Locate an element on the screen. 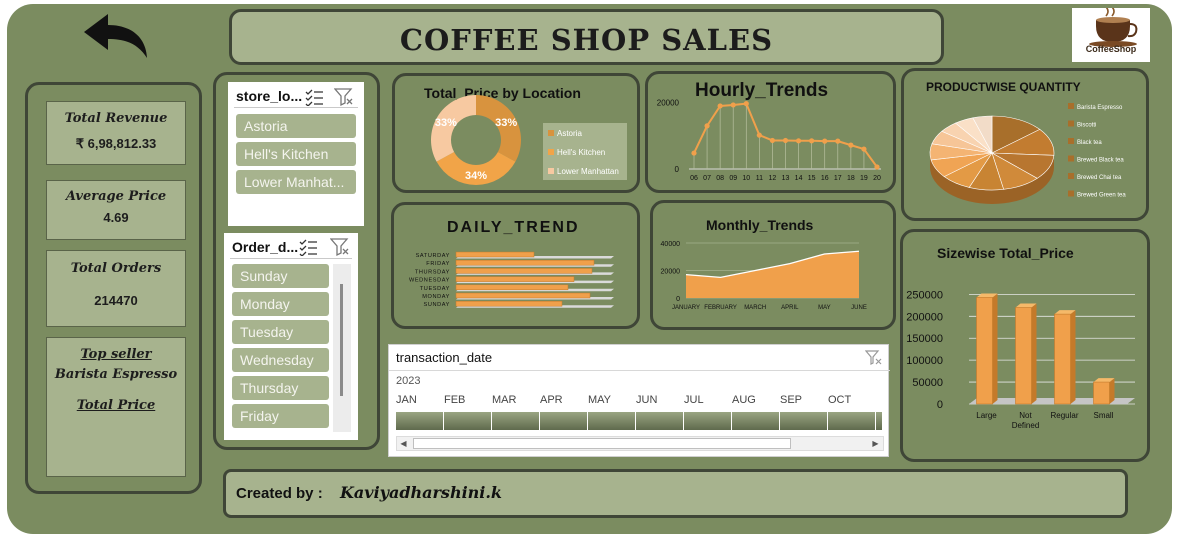 Image resolution: width=1177 pixels, height=537 pixels. timeline-month-label: JUL is located at coordinates (694, 400).